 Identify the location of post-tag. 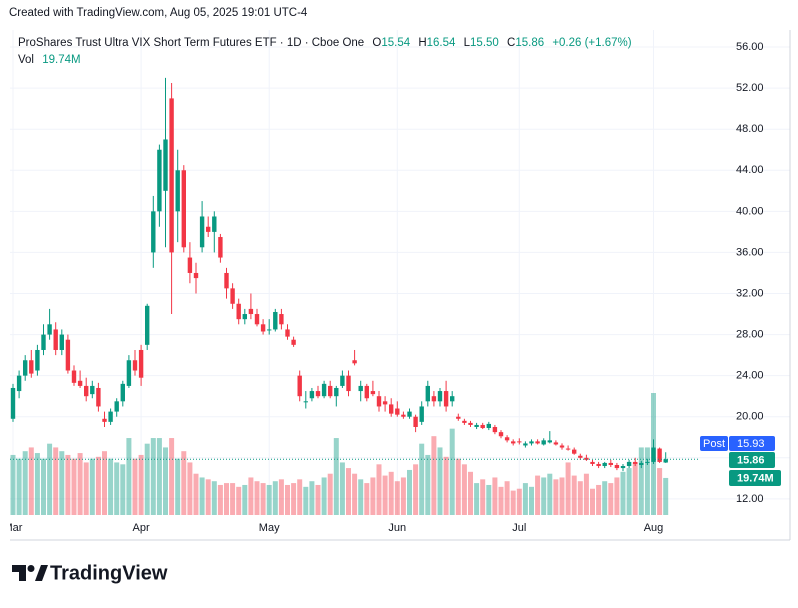
(714, 443).